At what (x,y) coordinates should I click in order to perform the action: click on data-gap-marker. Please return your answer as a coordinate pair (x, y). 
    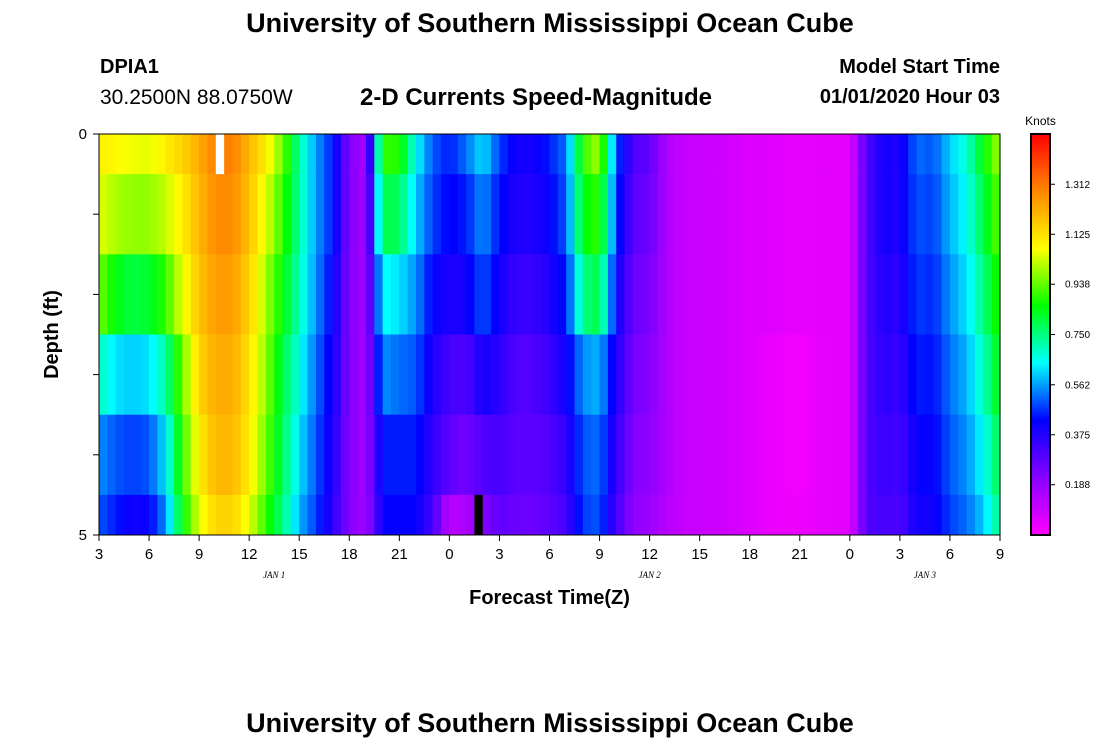
    Looking at the image, I should click on (478, 514).